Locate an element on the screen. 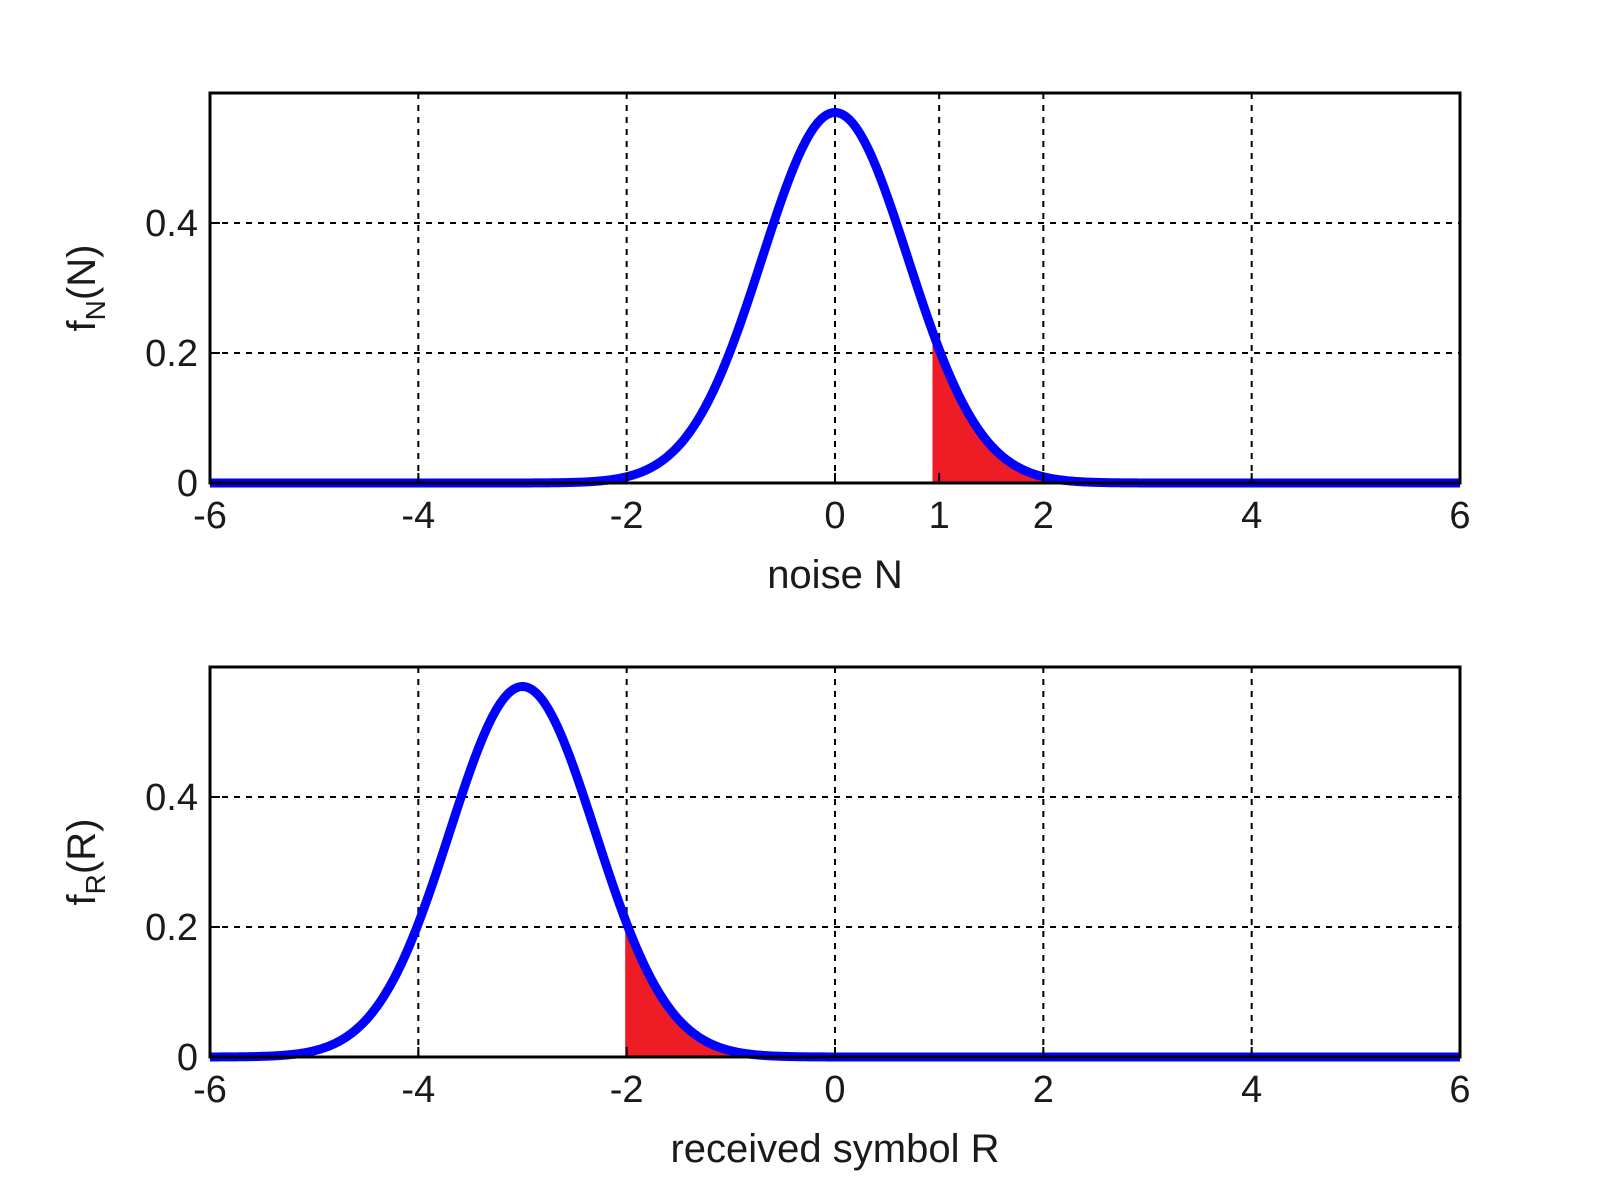  y-axis-label: fN(N) is located at coordinates (85, 288).